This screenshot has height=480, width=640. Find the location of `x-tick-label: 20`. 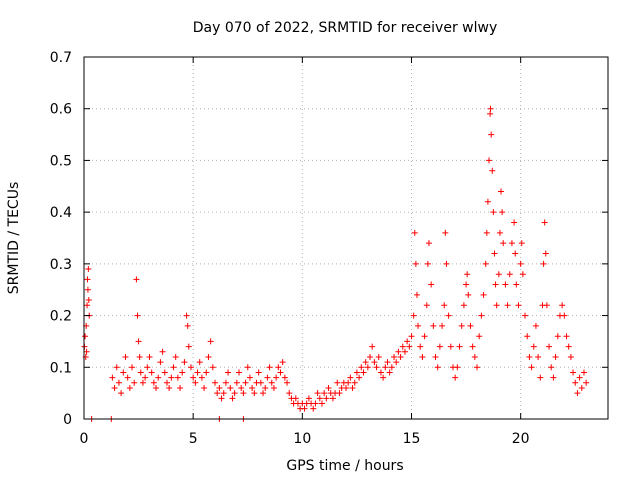

x-tick-label: 20 is located at coordinates (521, 439).